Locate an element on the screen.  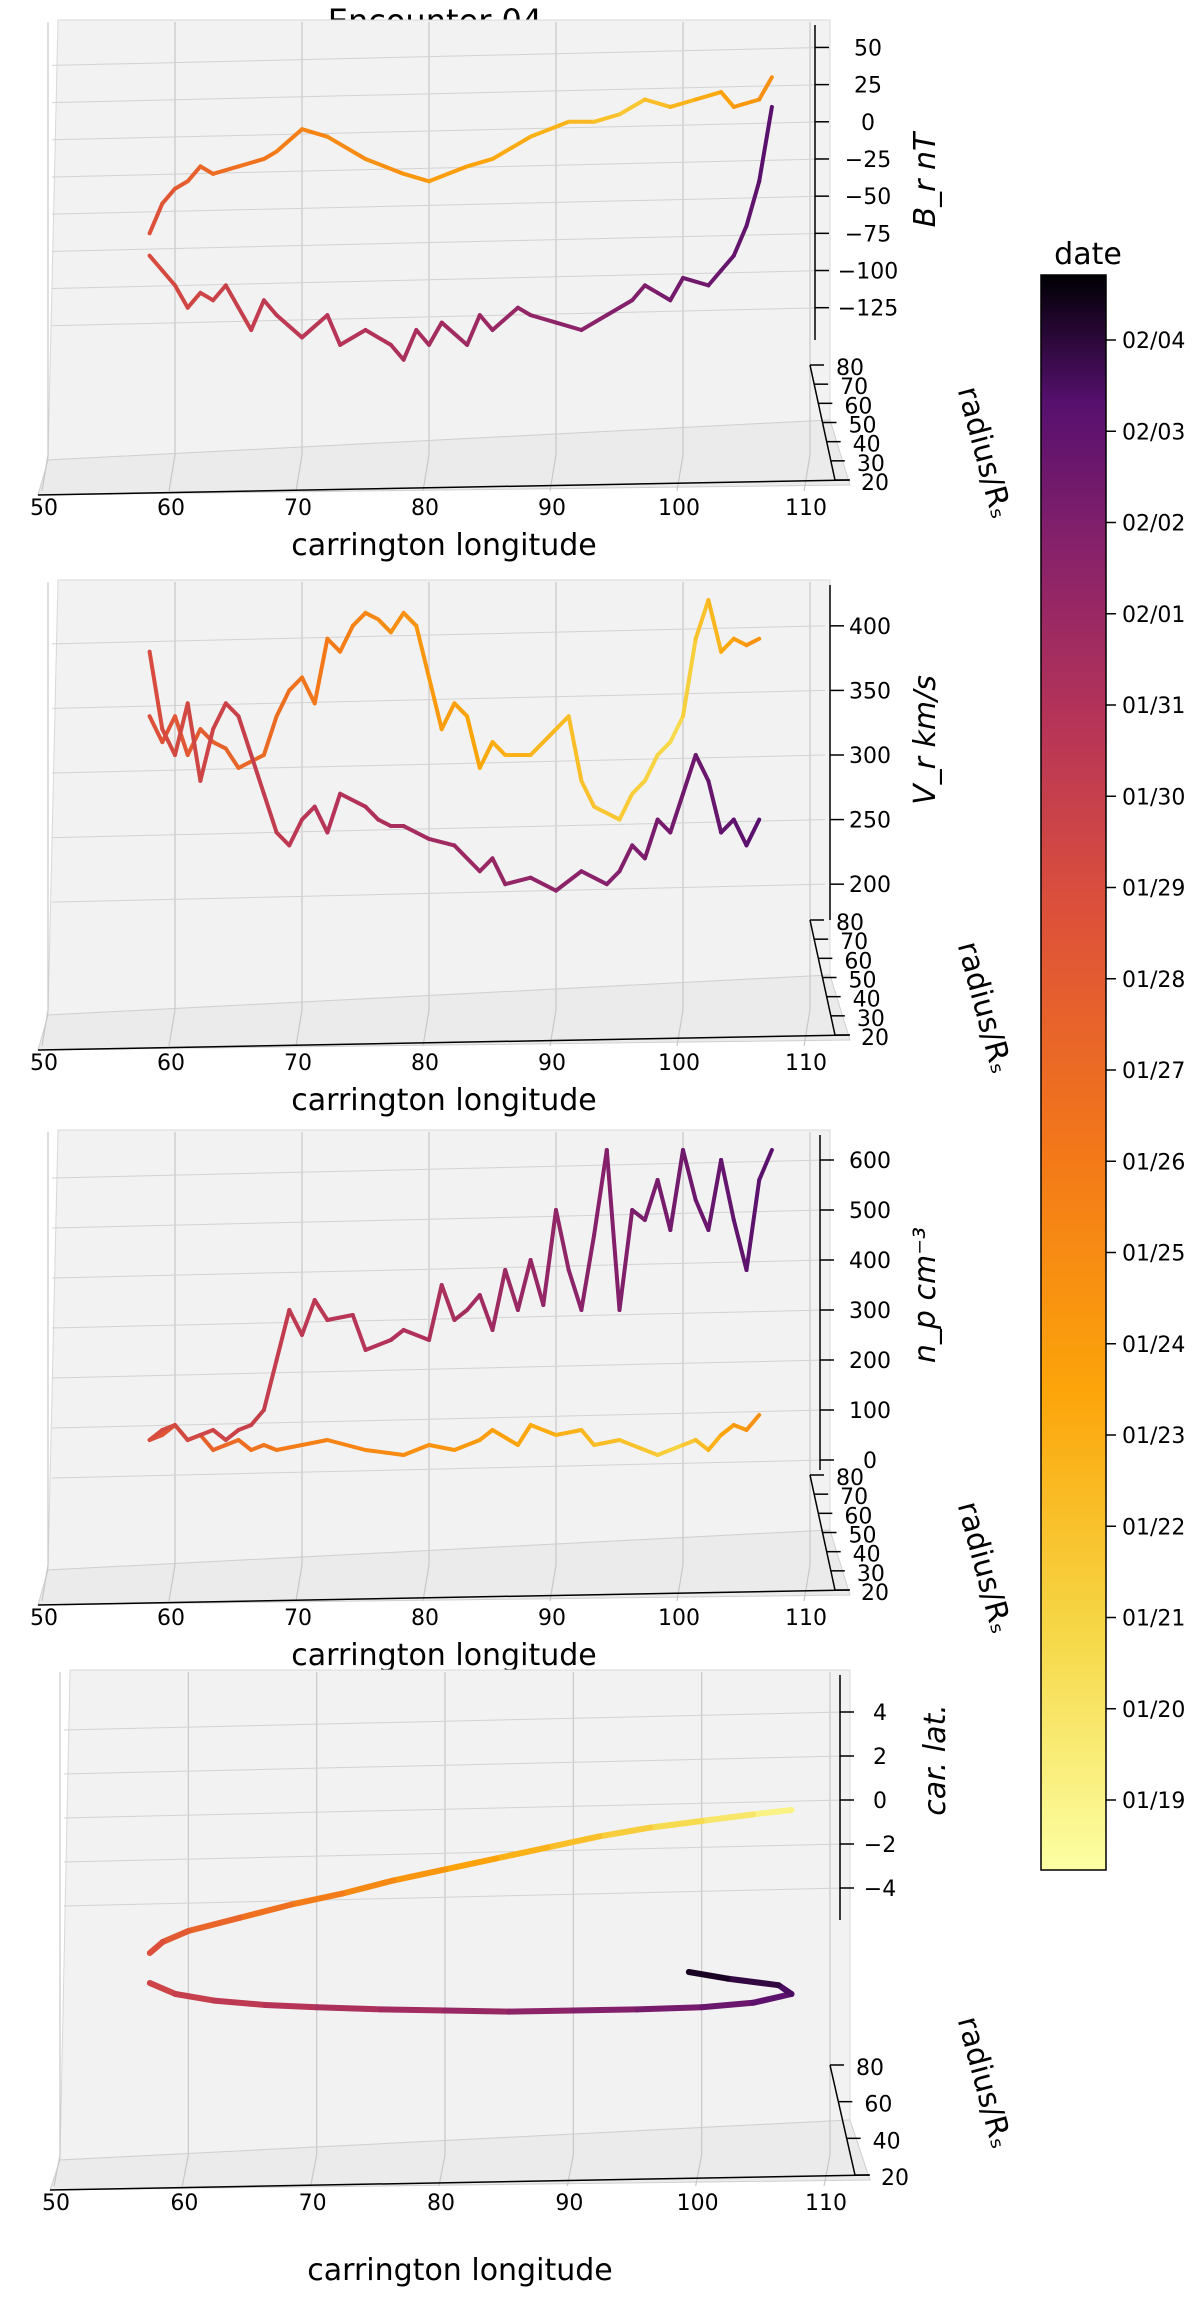
x-tick-label: 90 is located at coordinates (569, 2203).